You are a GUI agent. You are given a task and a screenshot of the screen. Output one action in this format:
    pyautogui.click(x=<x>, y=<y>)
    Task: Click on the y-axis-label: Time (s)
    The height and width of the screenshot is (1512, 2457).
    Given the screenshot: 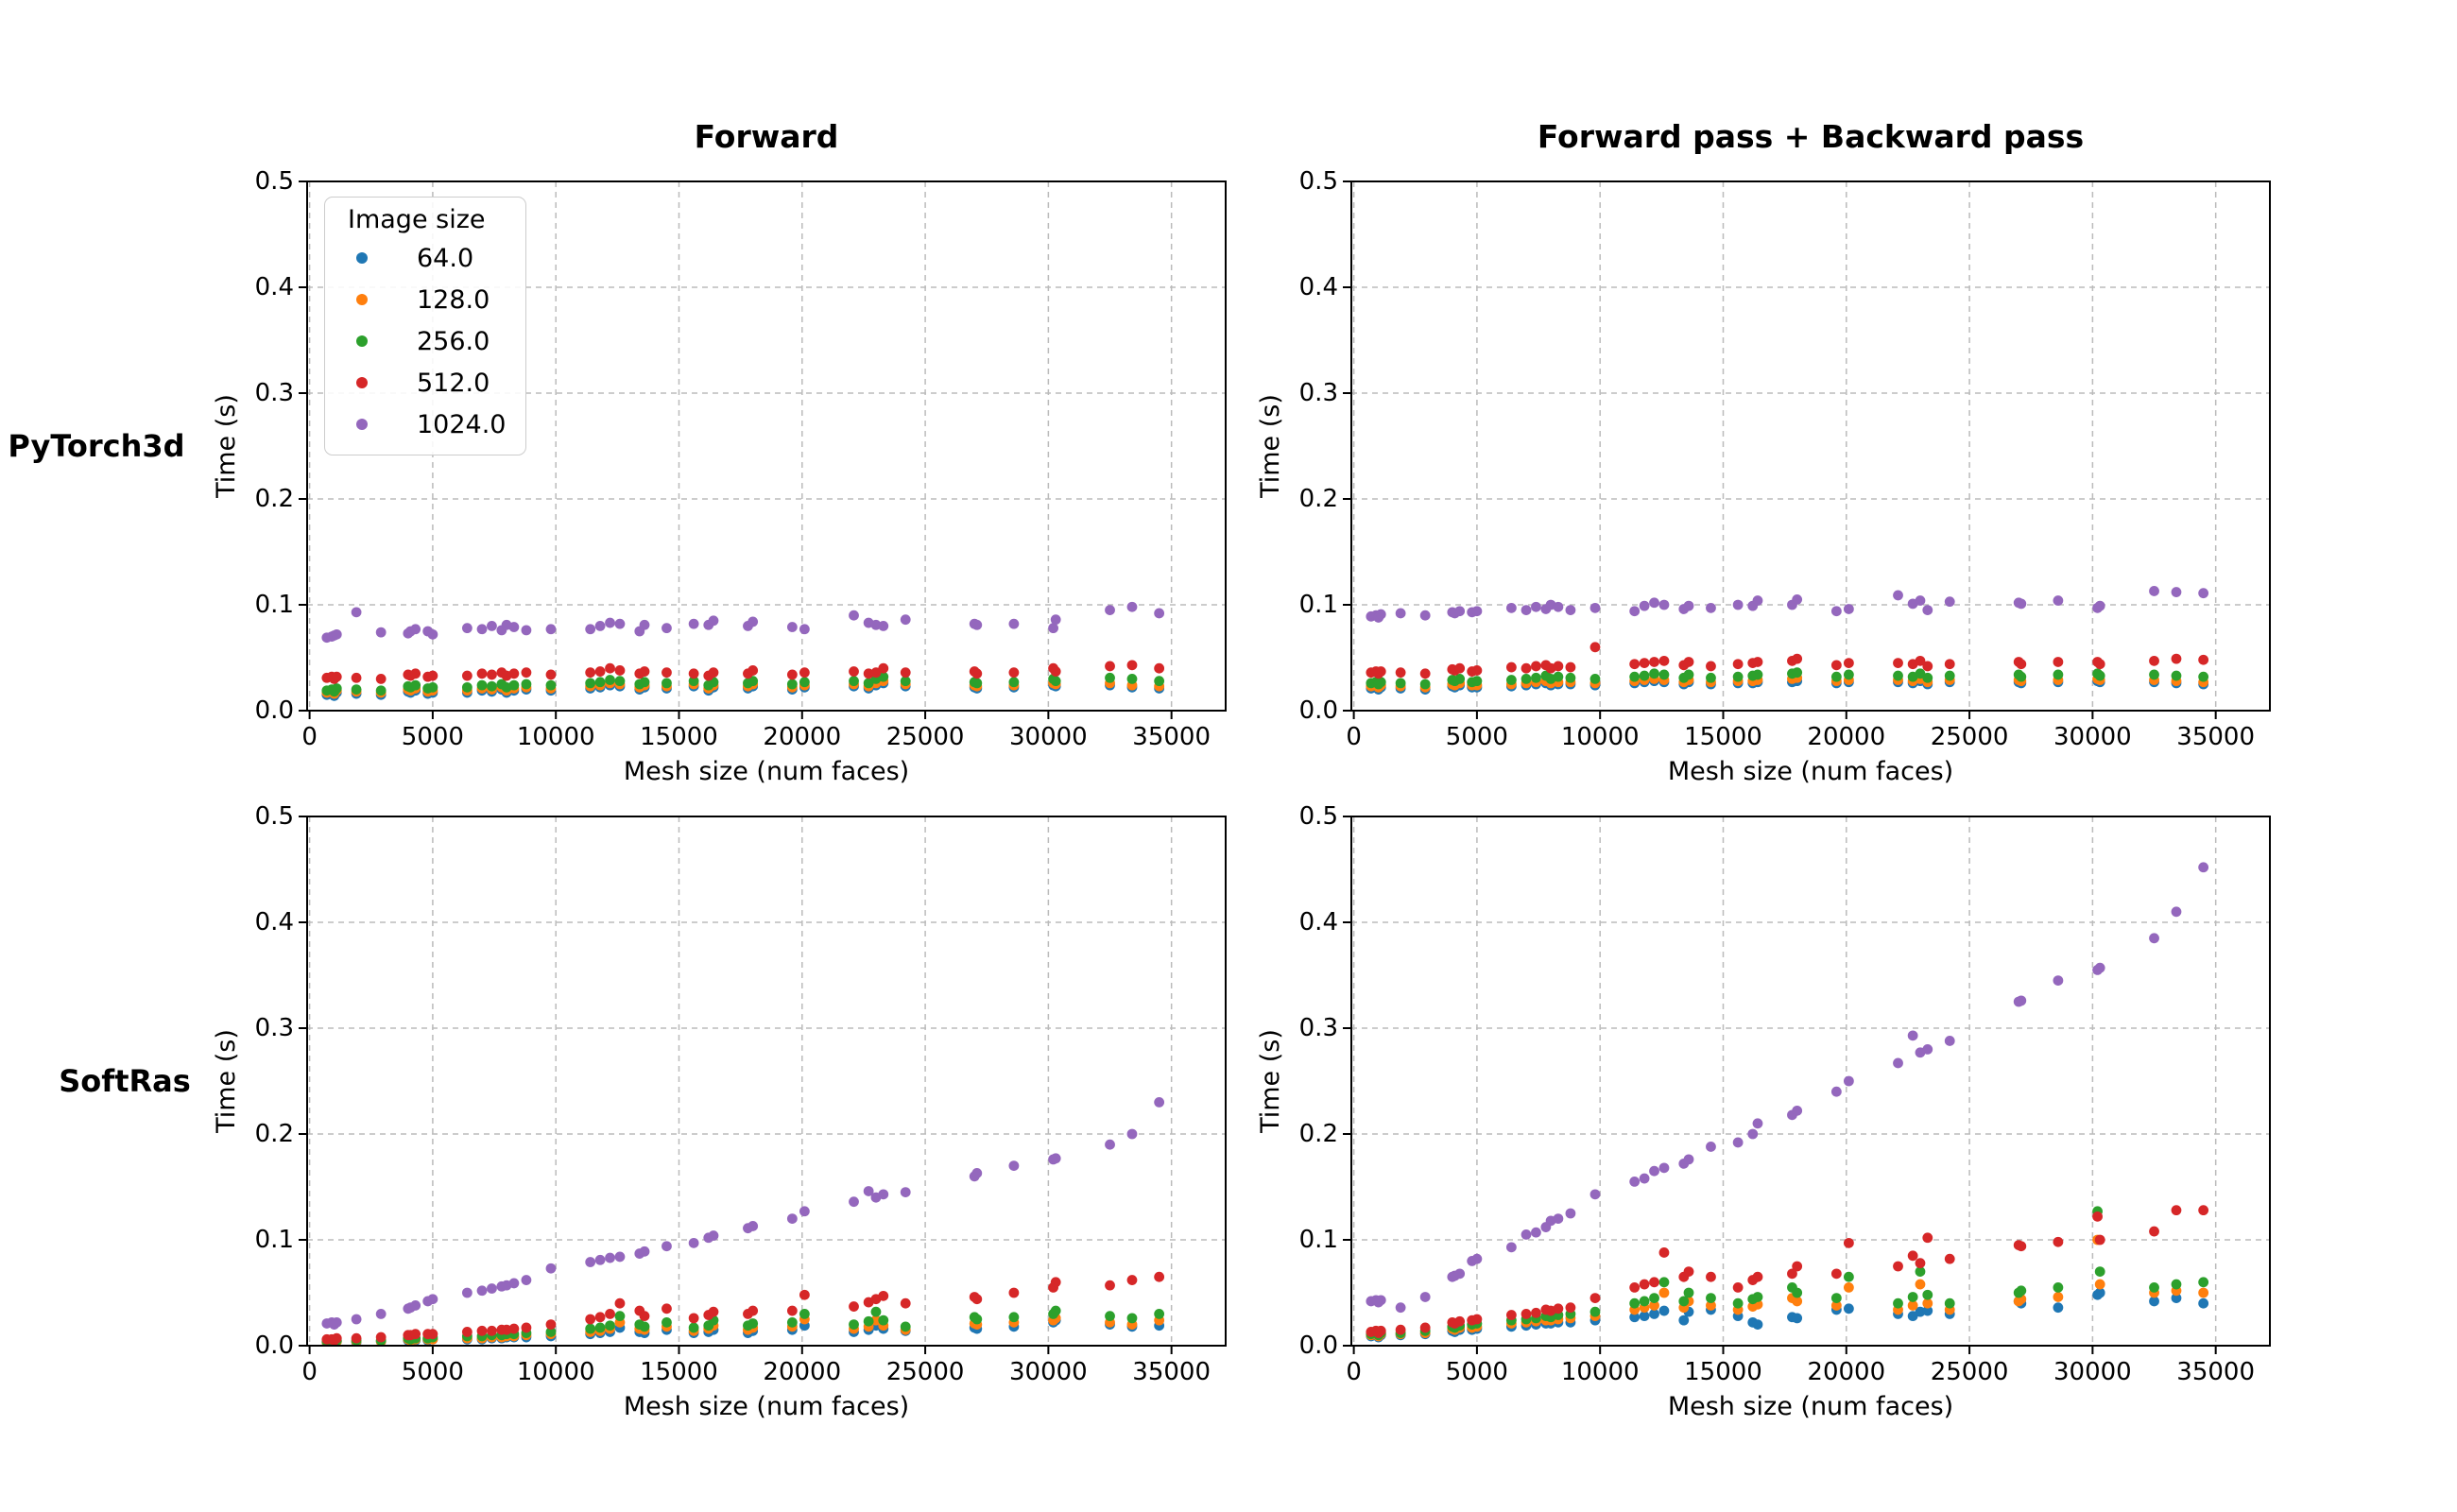 What is the action you would take?
    pyautogui.click(x=1270, y=446)
    